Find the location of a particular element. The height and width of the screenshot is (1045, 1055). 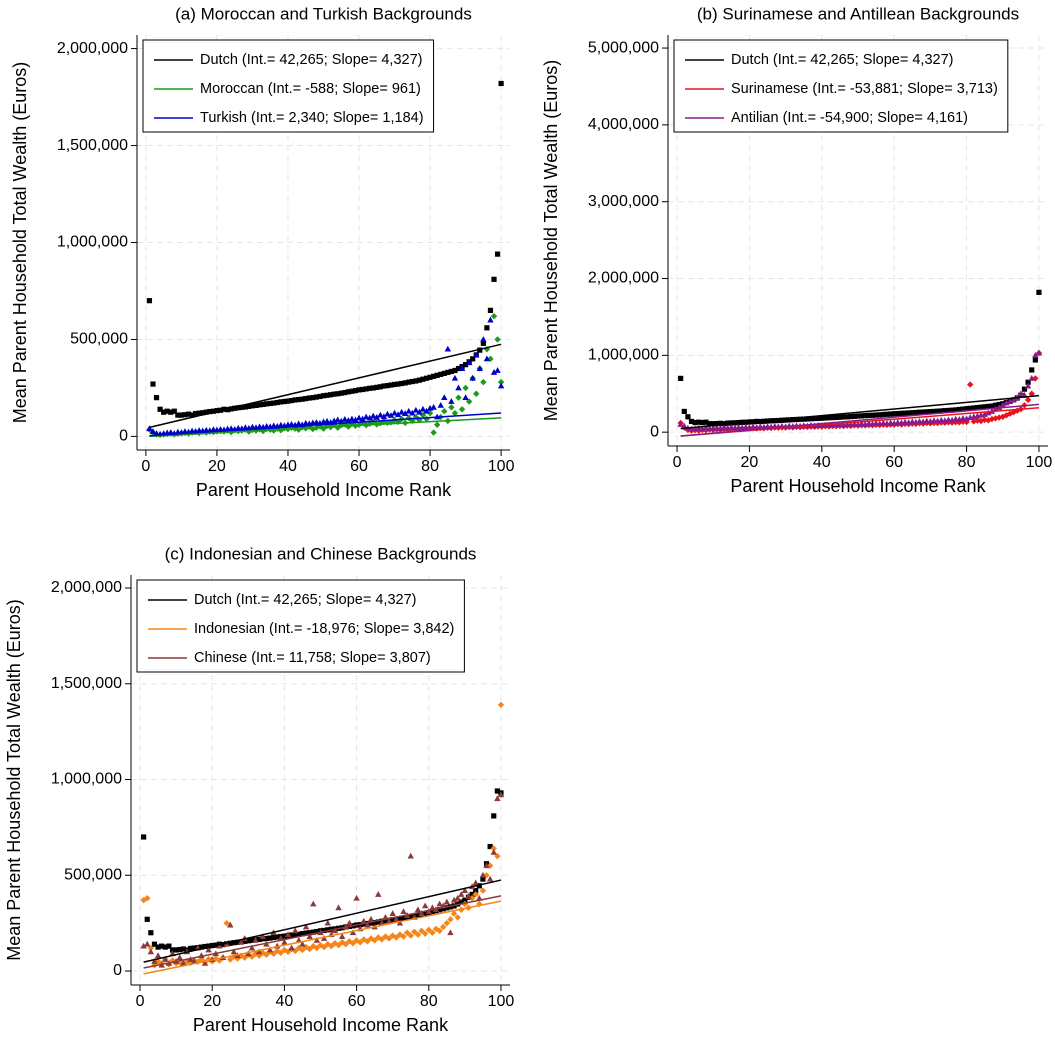

legend-label: Chinese (Int.= 11,758; Slope= 3,807) is located at coordinates (312, 658).